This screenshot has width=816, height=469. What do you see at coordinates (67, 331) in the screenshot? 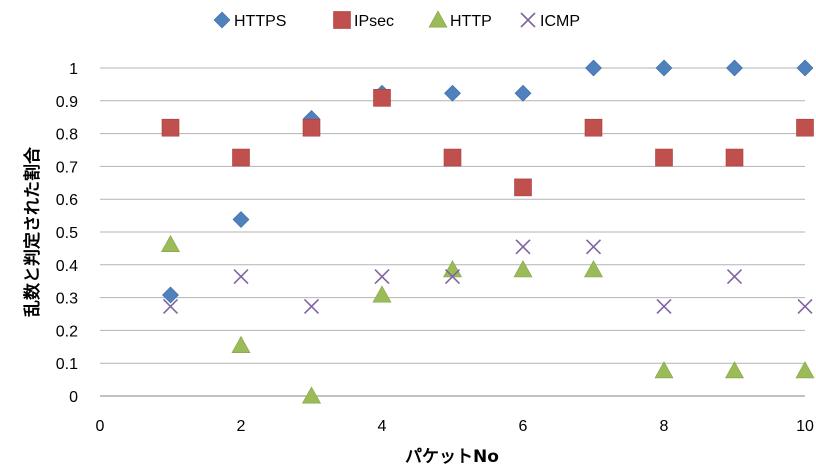
I see `y-tick-label: 0.2` at bounding box center [67, 331].